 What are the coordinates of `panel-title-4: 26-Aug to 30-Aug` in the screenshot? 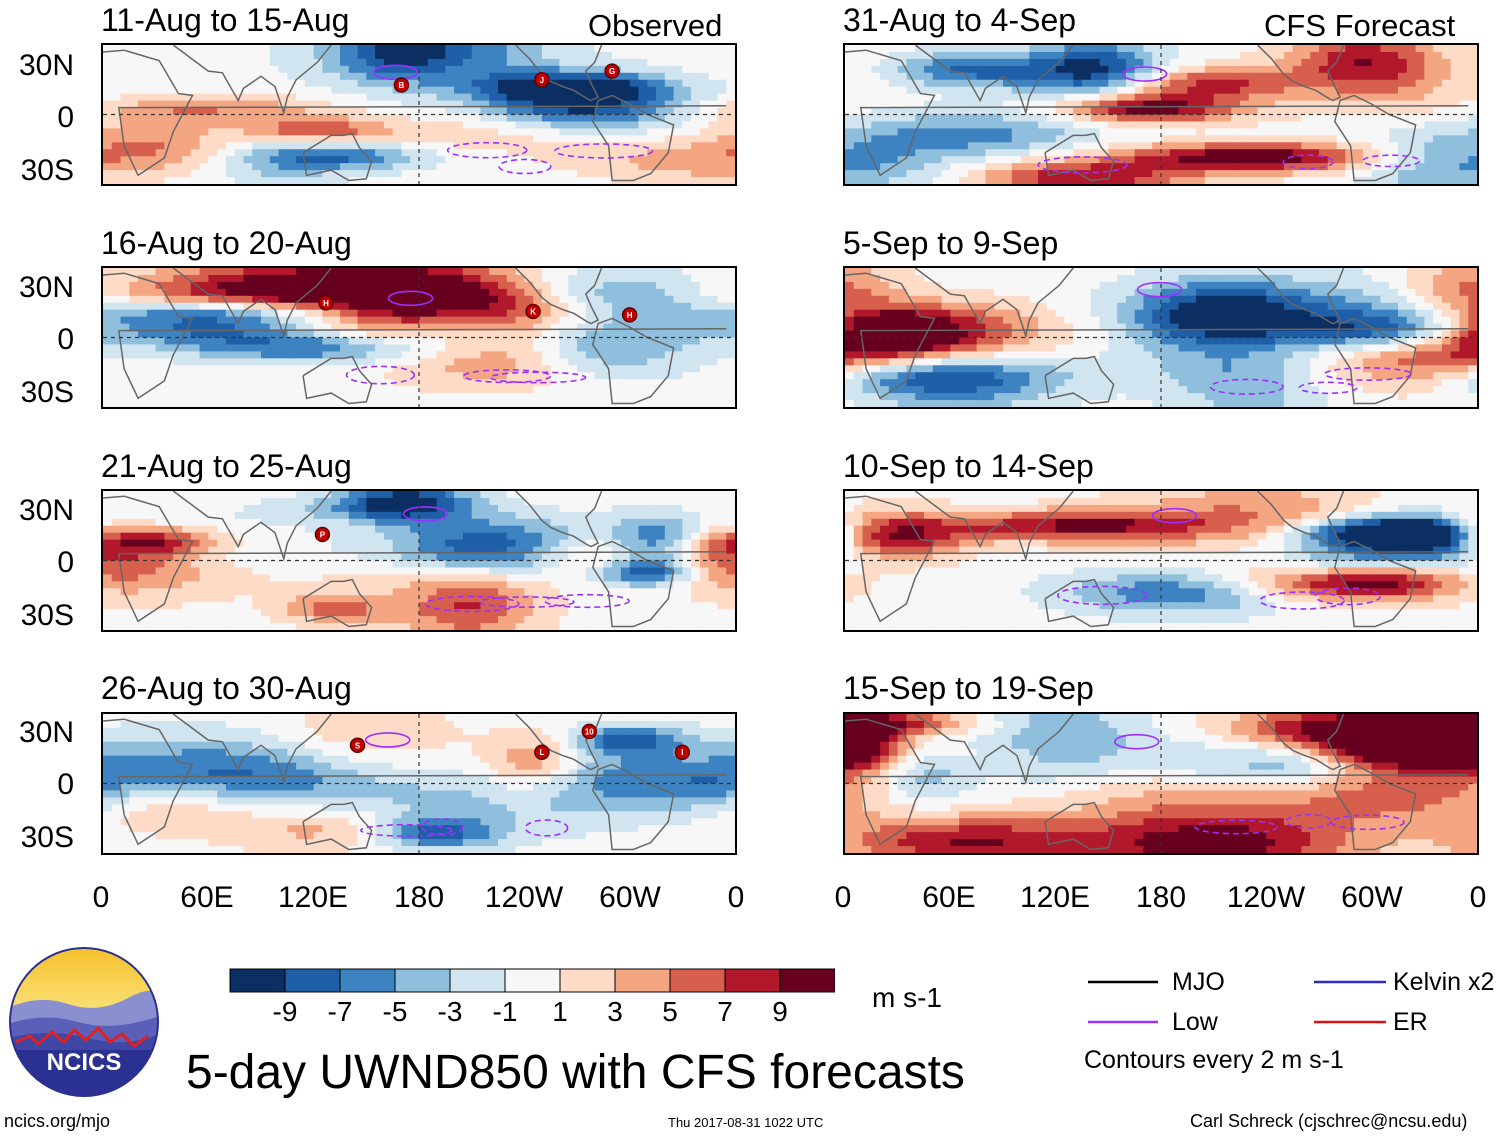 It's located at (226, 688).